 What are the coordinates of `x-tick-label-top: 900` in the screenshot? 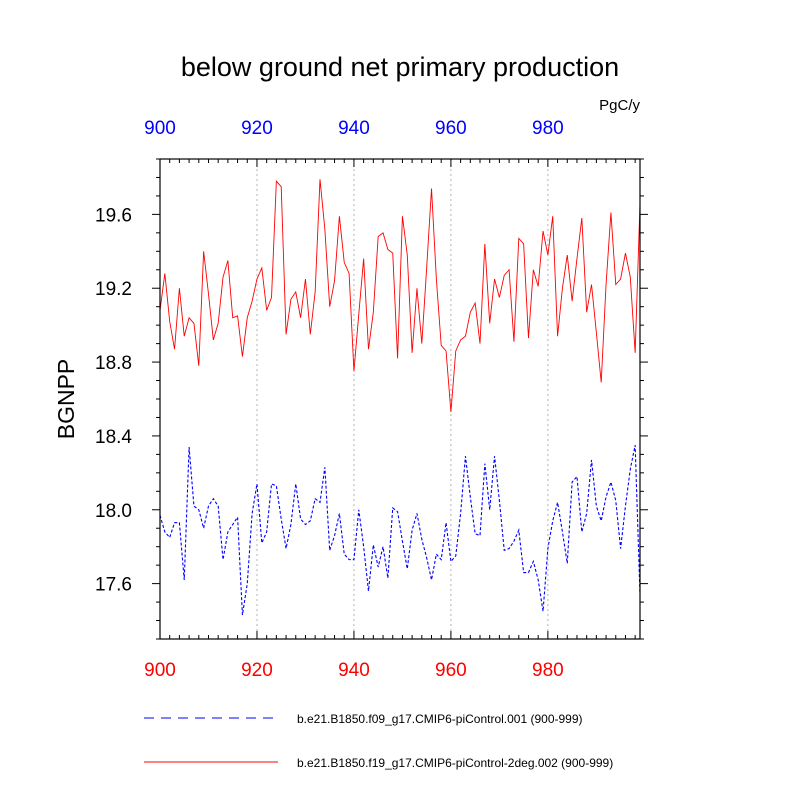 It's located at (160, 128).